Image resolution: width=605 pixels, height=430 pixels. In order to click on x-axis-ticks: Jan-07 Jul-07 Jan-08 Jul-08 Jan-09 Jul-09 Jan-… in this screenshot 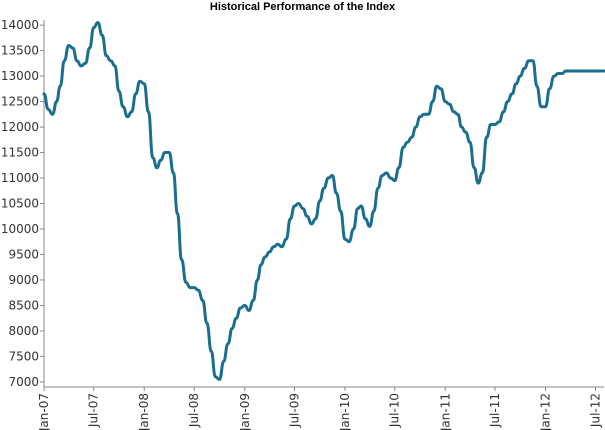, I will do `click(319, 408)`.